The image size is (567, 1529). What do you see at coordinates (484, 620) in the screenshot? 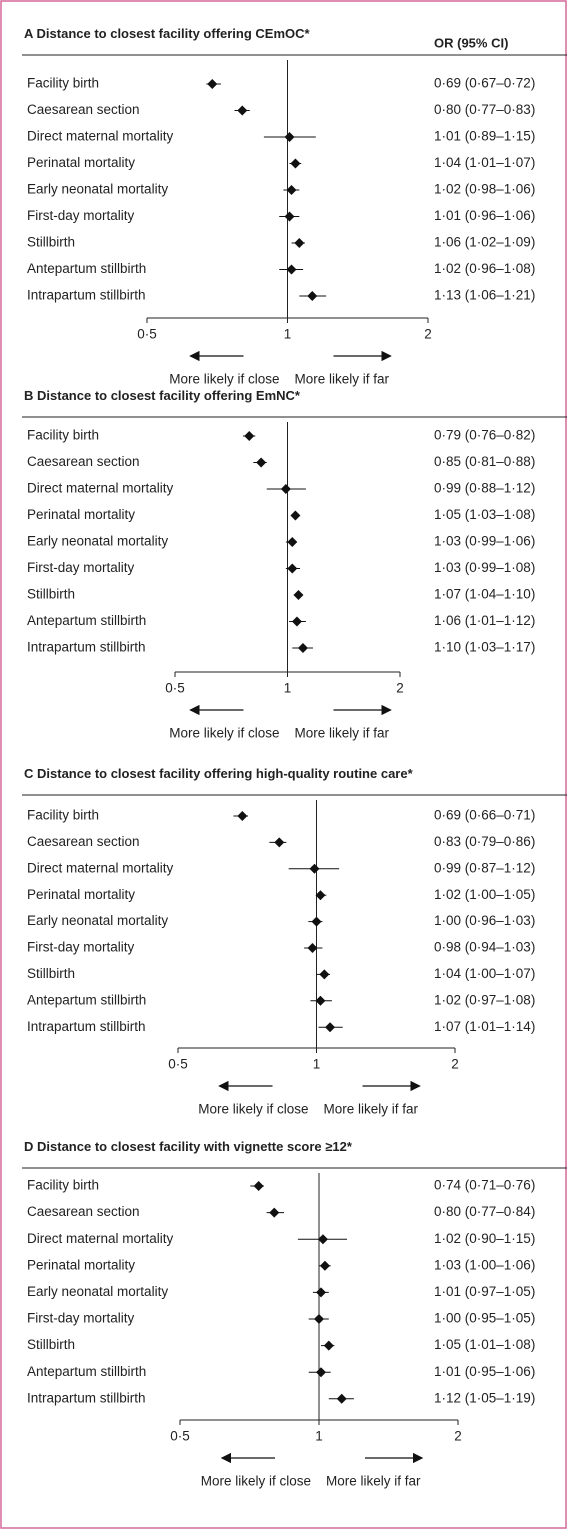
I see `value-label: 1·06 (1·01–1·12)` at bounding box center [484, 620].